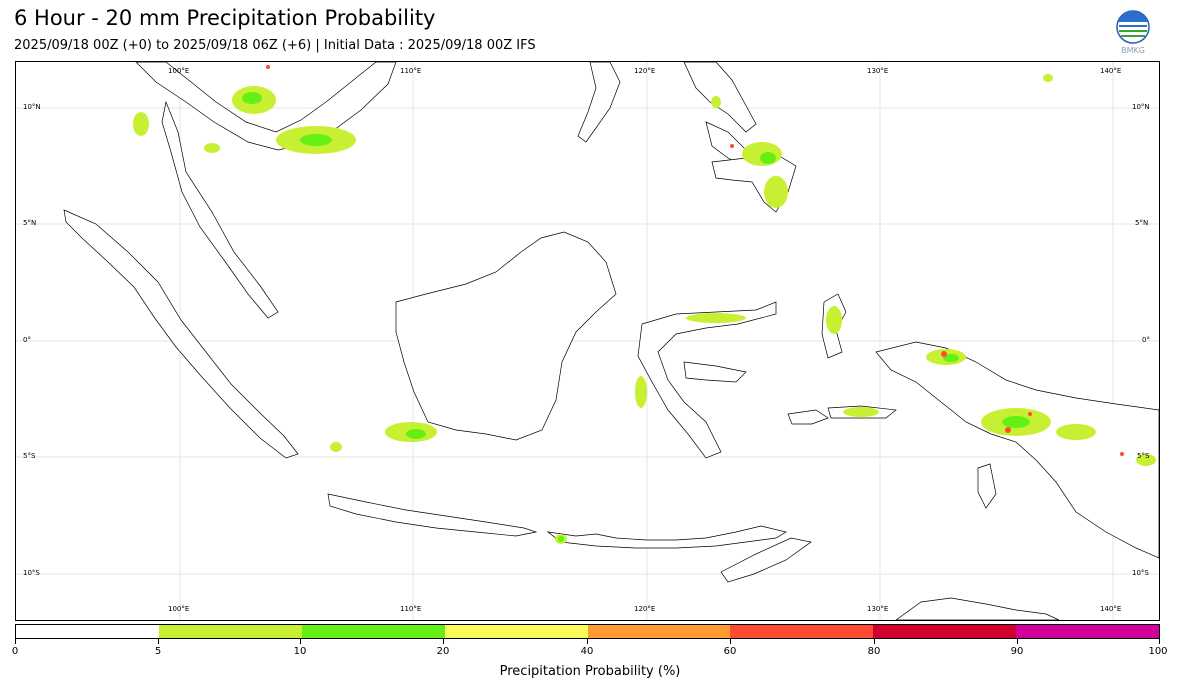 Image resolution: width=1180 pixels, height=690 pixels. Describe the element at coordinates (30, 223) in the screenshot. I see `lat-tick-left-5n: 5°N` at that location.